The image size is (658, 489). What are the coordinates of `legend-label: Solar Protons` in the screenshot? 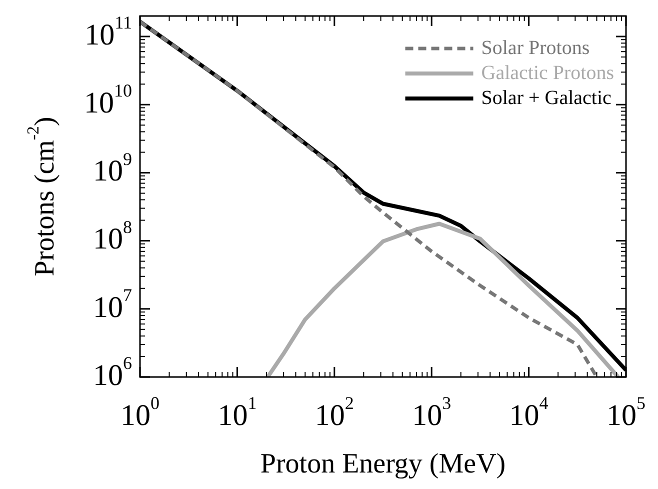 It's located at (535, 47).